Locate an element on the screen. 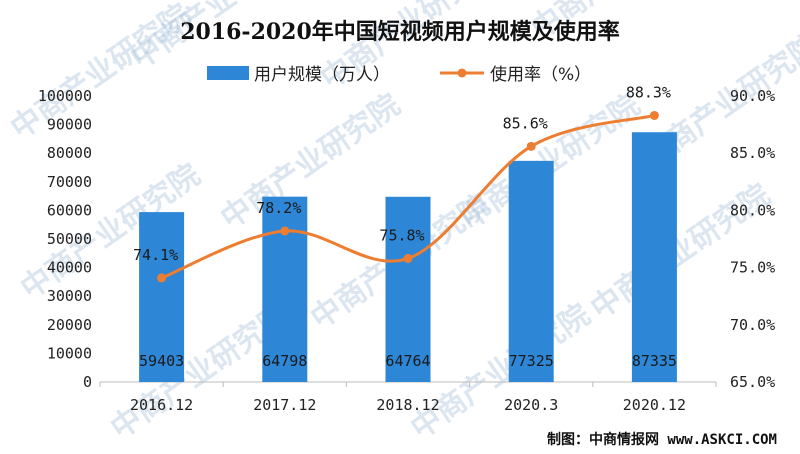 This screenshot has width=800, height=454. category-label-3: 2020.3 is located at coordinates (531, 405).